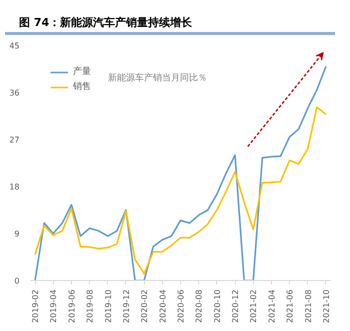  I want to click on annotation: 新能源车产销当月同比％, so click(157, 78).